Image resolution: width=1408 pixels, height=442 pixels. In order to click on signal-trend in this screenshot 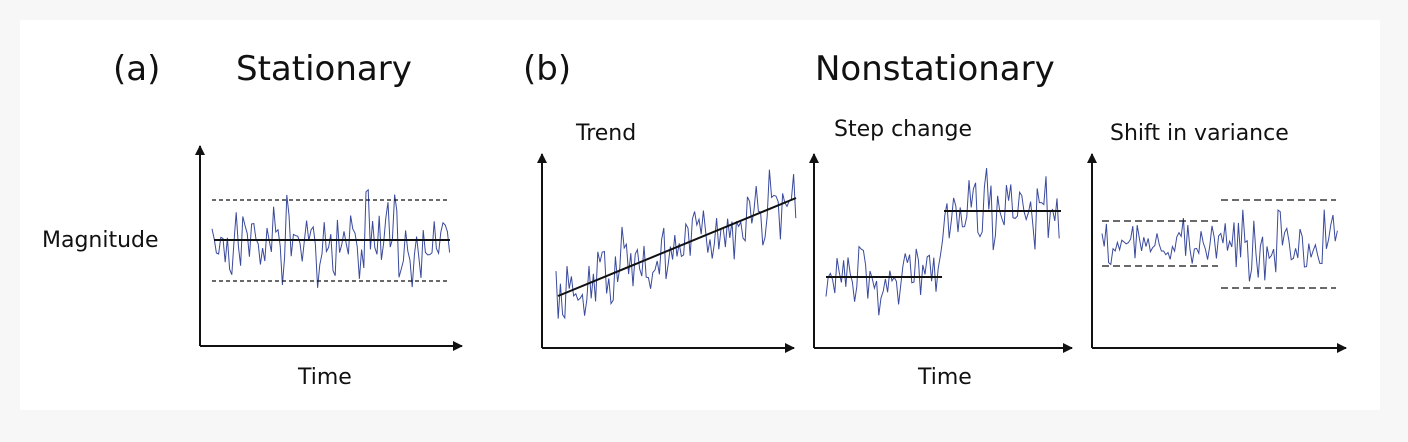, I will do `click(676, 244)`.